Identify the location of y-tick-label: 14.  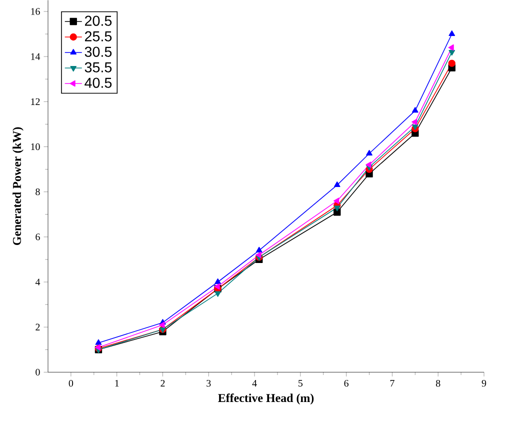
(35, 56).